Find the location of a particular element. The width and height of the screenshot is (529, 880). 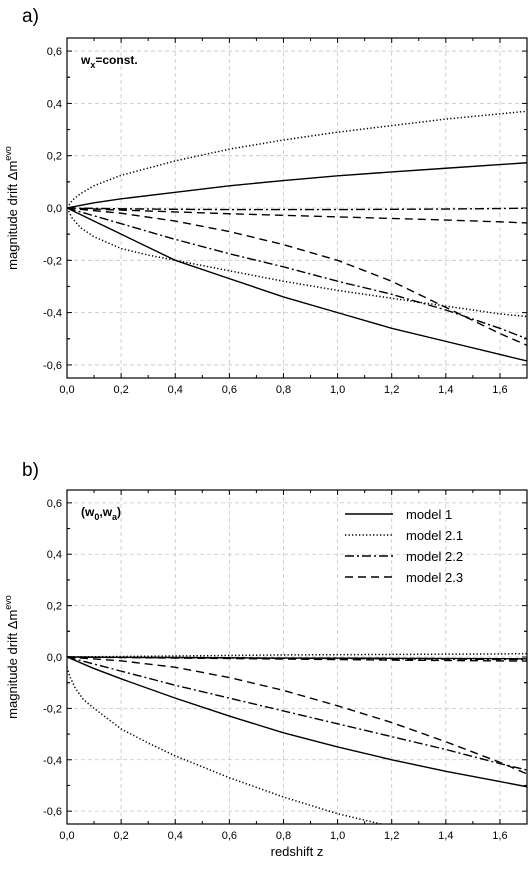

annotation-end: ) is located at coordinates (119, 512).